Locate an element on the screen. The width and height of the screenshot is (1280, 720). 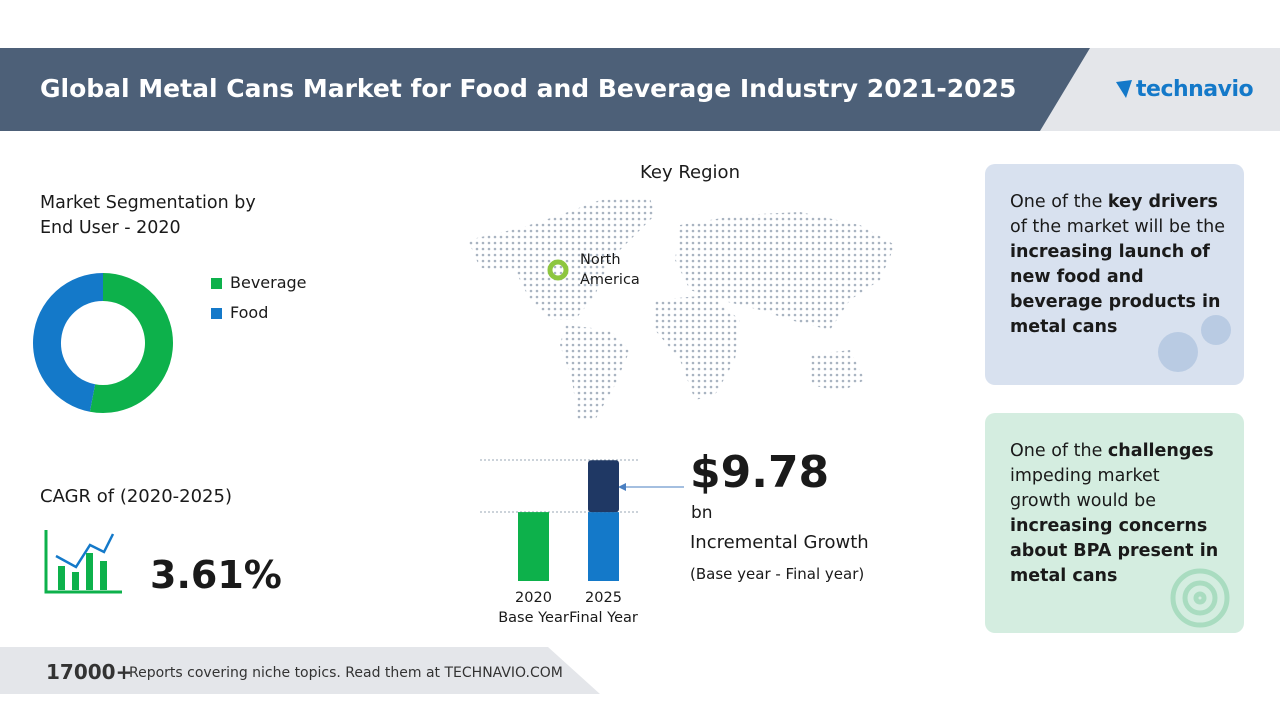
logo: technavio is located at coordinates (1195, 89).